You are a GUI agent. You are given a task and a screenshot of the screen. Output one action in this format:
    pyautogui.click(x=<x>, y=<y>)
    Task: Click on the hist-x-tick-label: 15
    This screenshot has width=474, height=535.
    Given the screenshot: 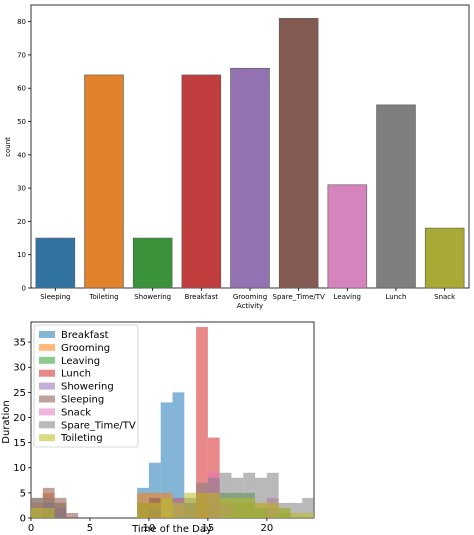 What is the action you would take?
    pyautogui.click(x=208, y=528)
    